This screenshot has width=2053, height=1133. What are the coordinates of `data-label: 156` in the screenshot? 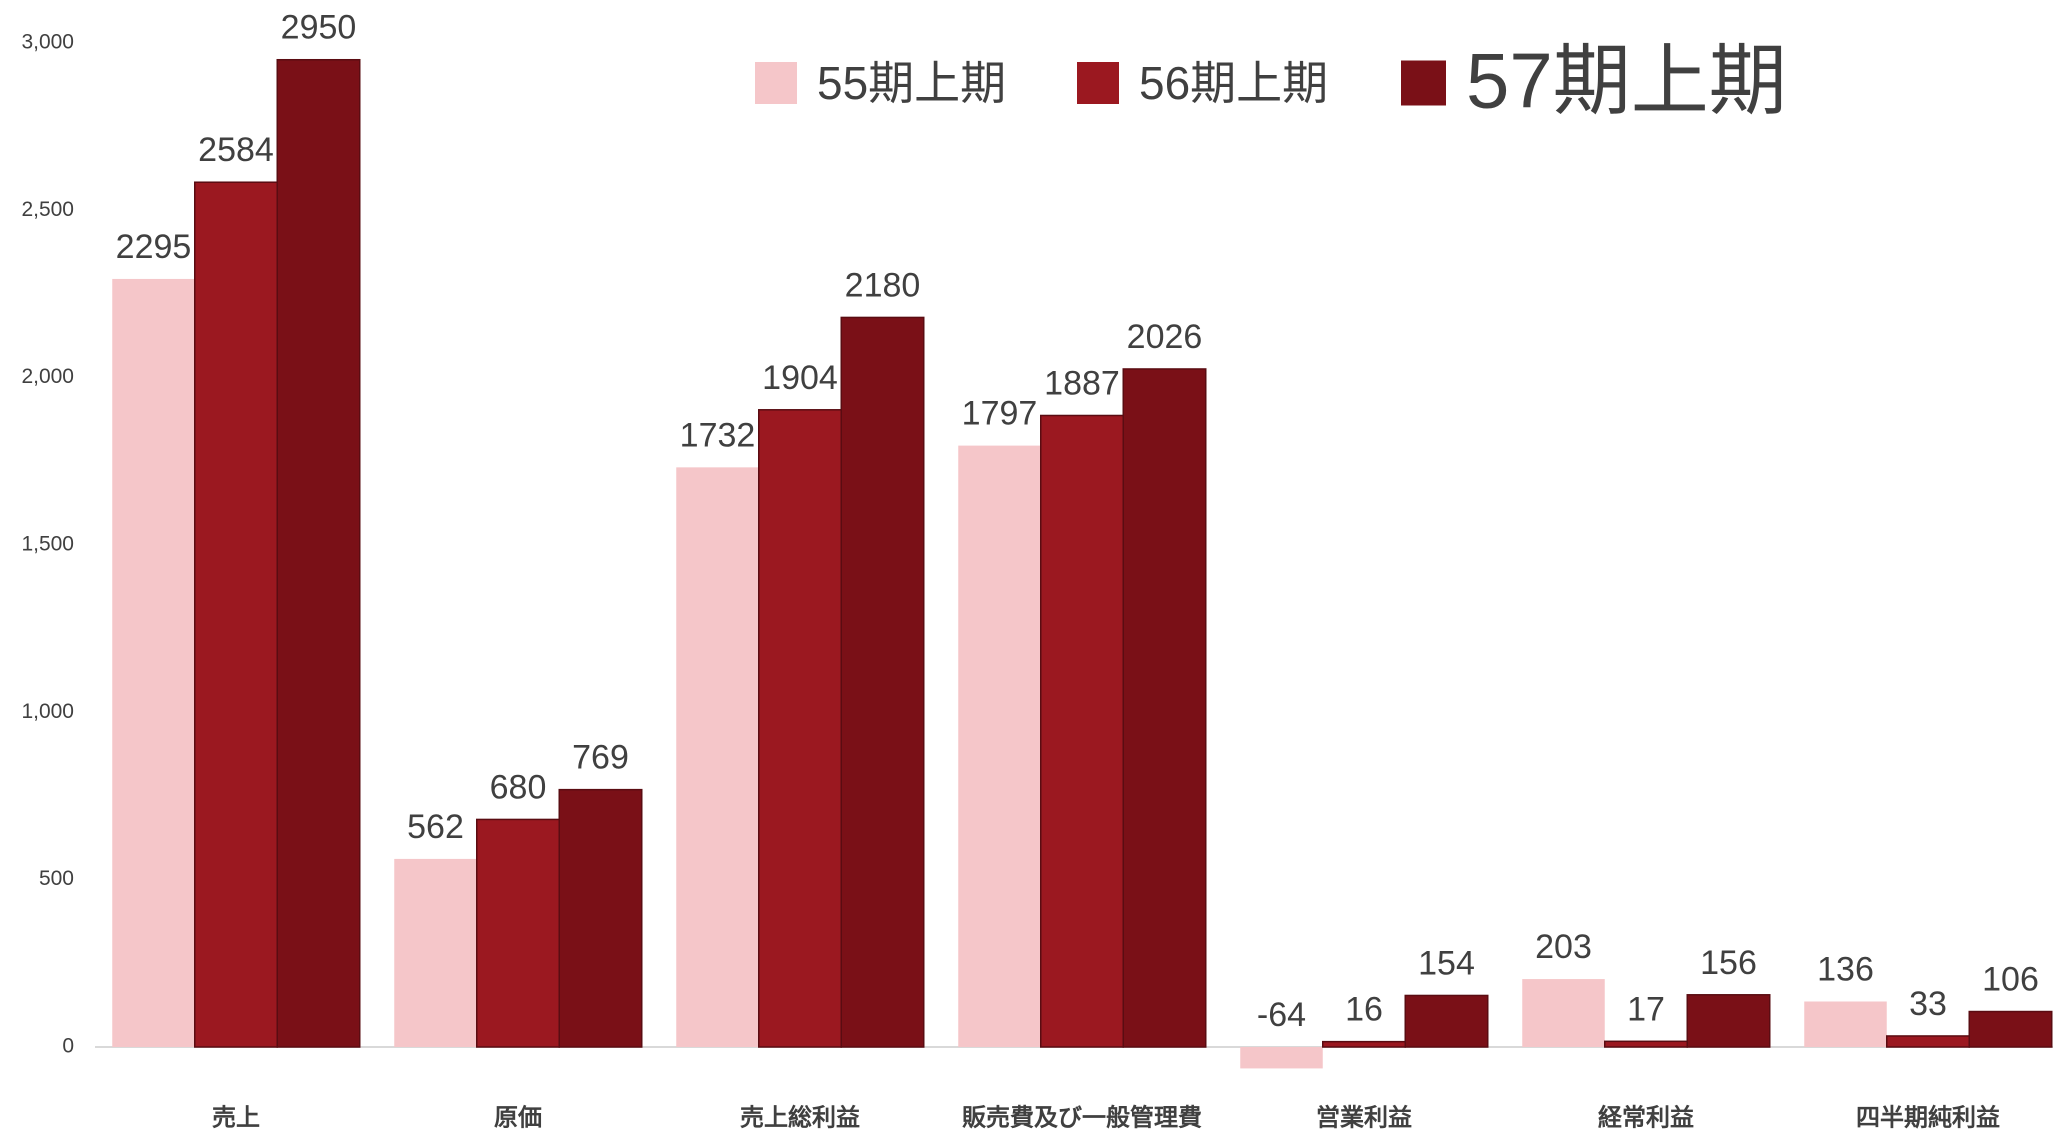 It's located at (1728, 963).